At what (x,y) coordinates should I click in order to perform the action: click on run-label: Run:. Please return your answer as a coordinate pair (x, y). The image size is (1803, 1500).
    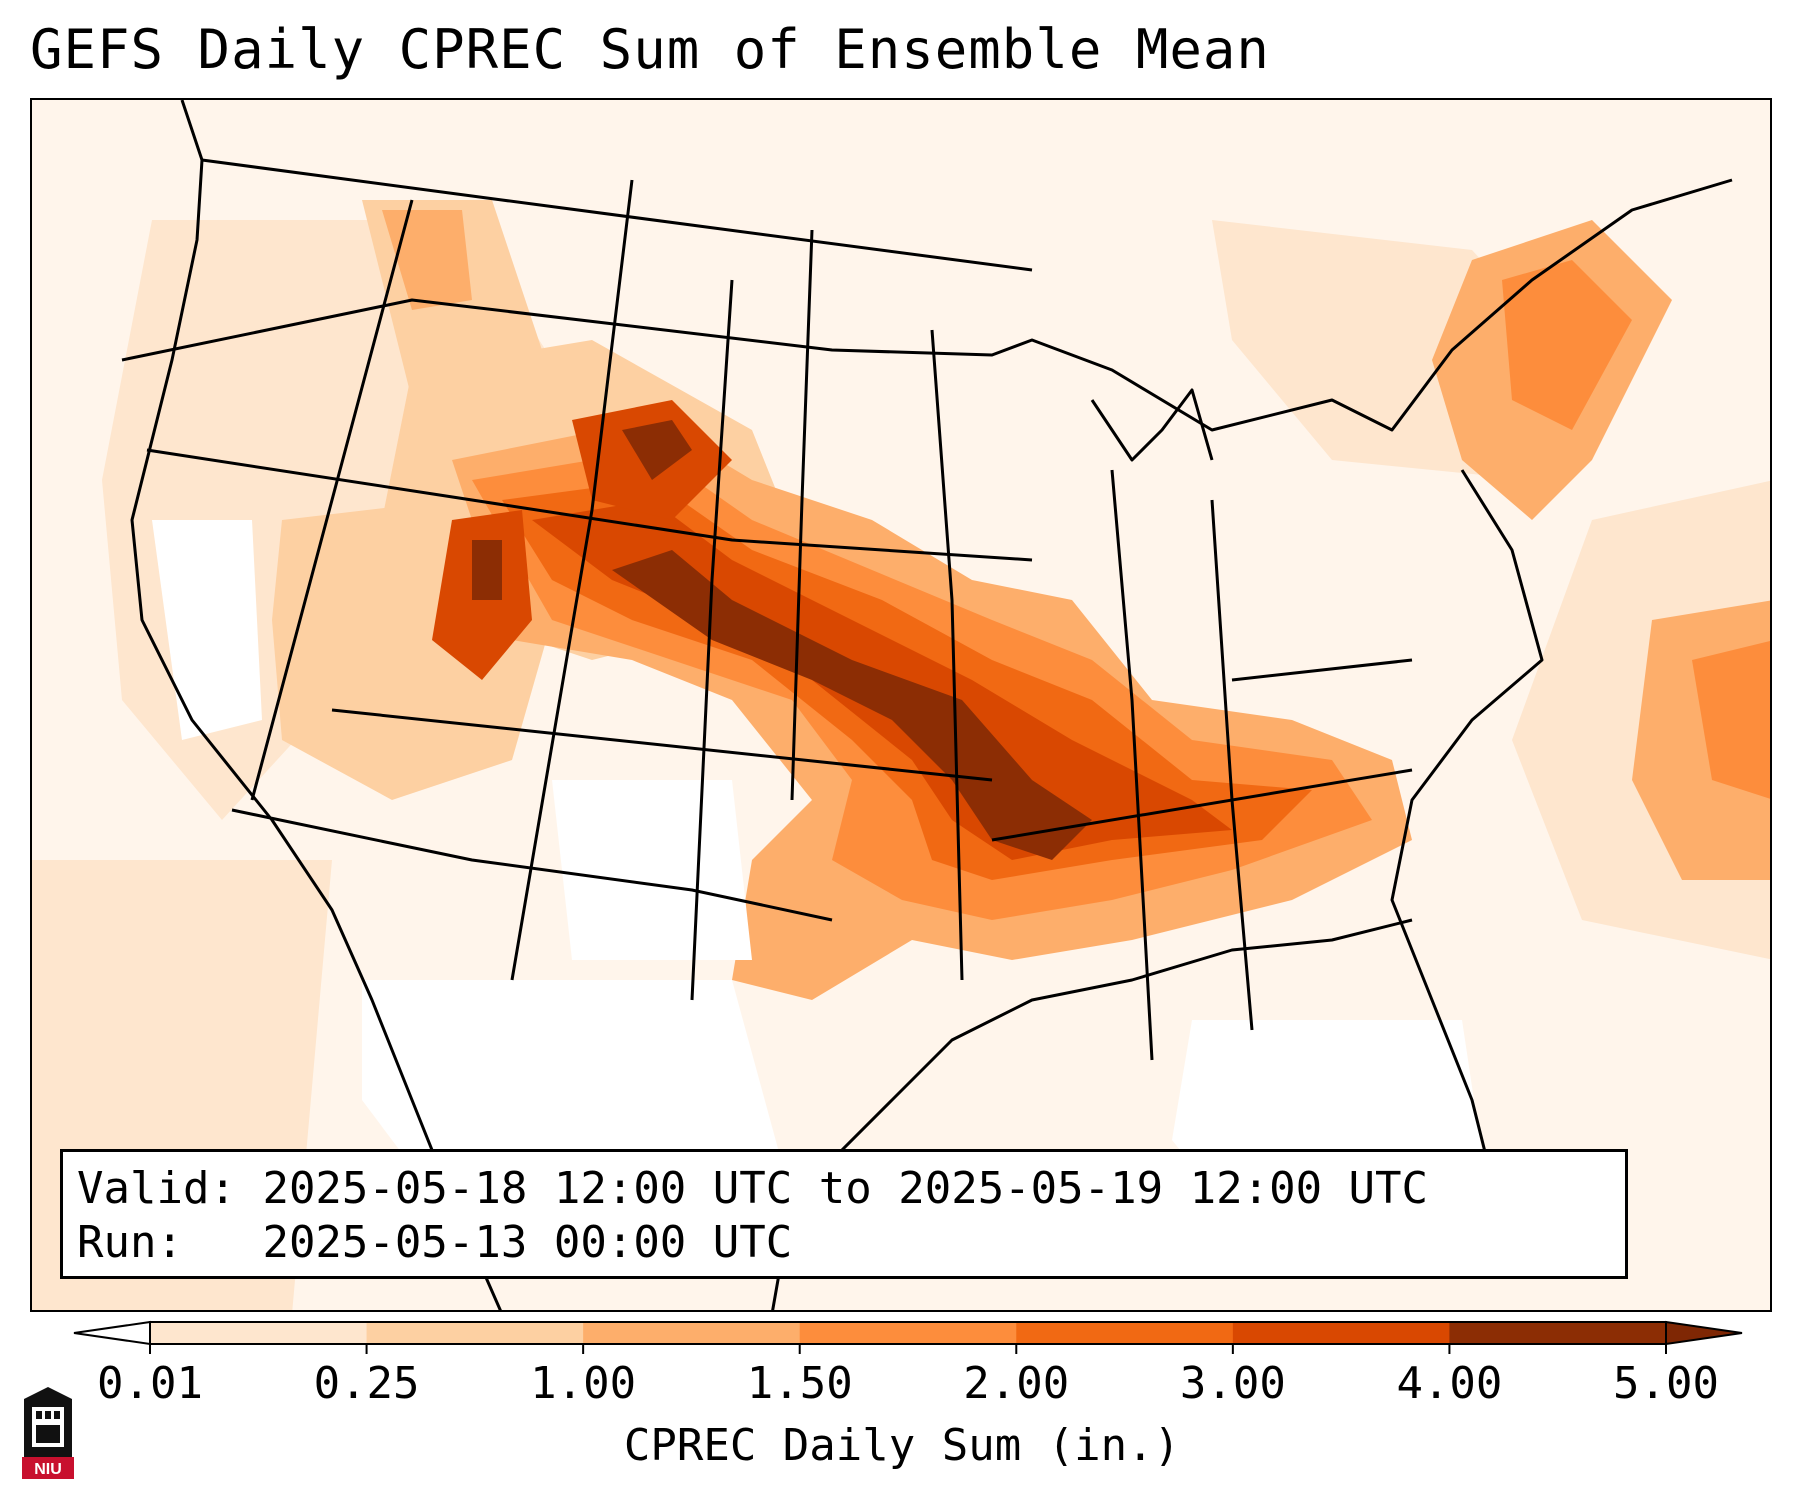
    Looking at the image, I should click on (130, 1242).